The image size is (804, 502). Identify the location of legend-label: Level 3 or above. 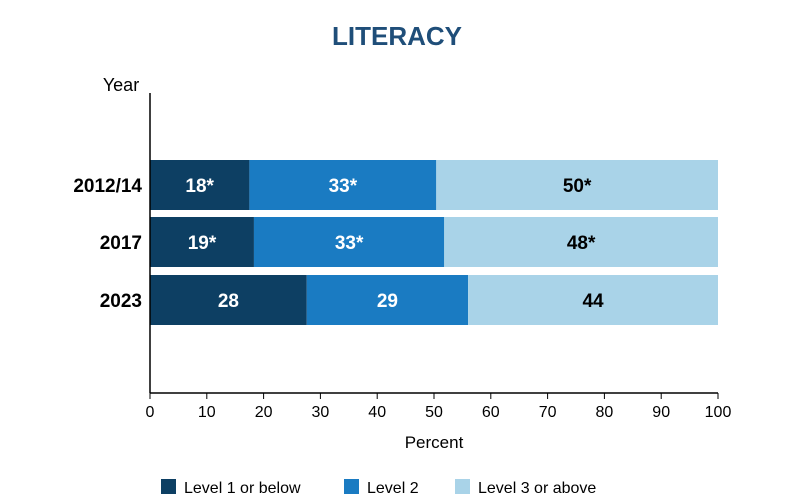
(537, 488).